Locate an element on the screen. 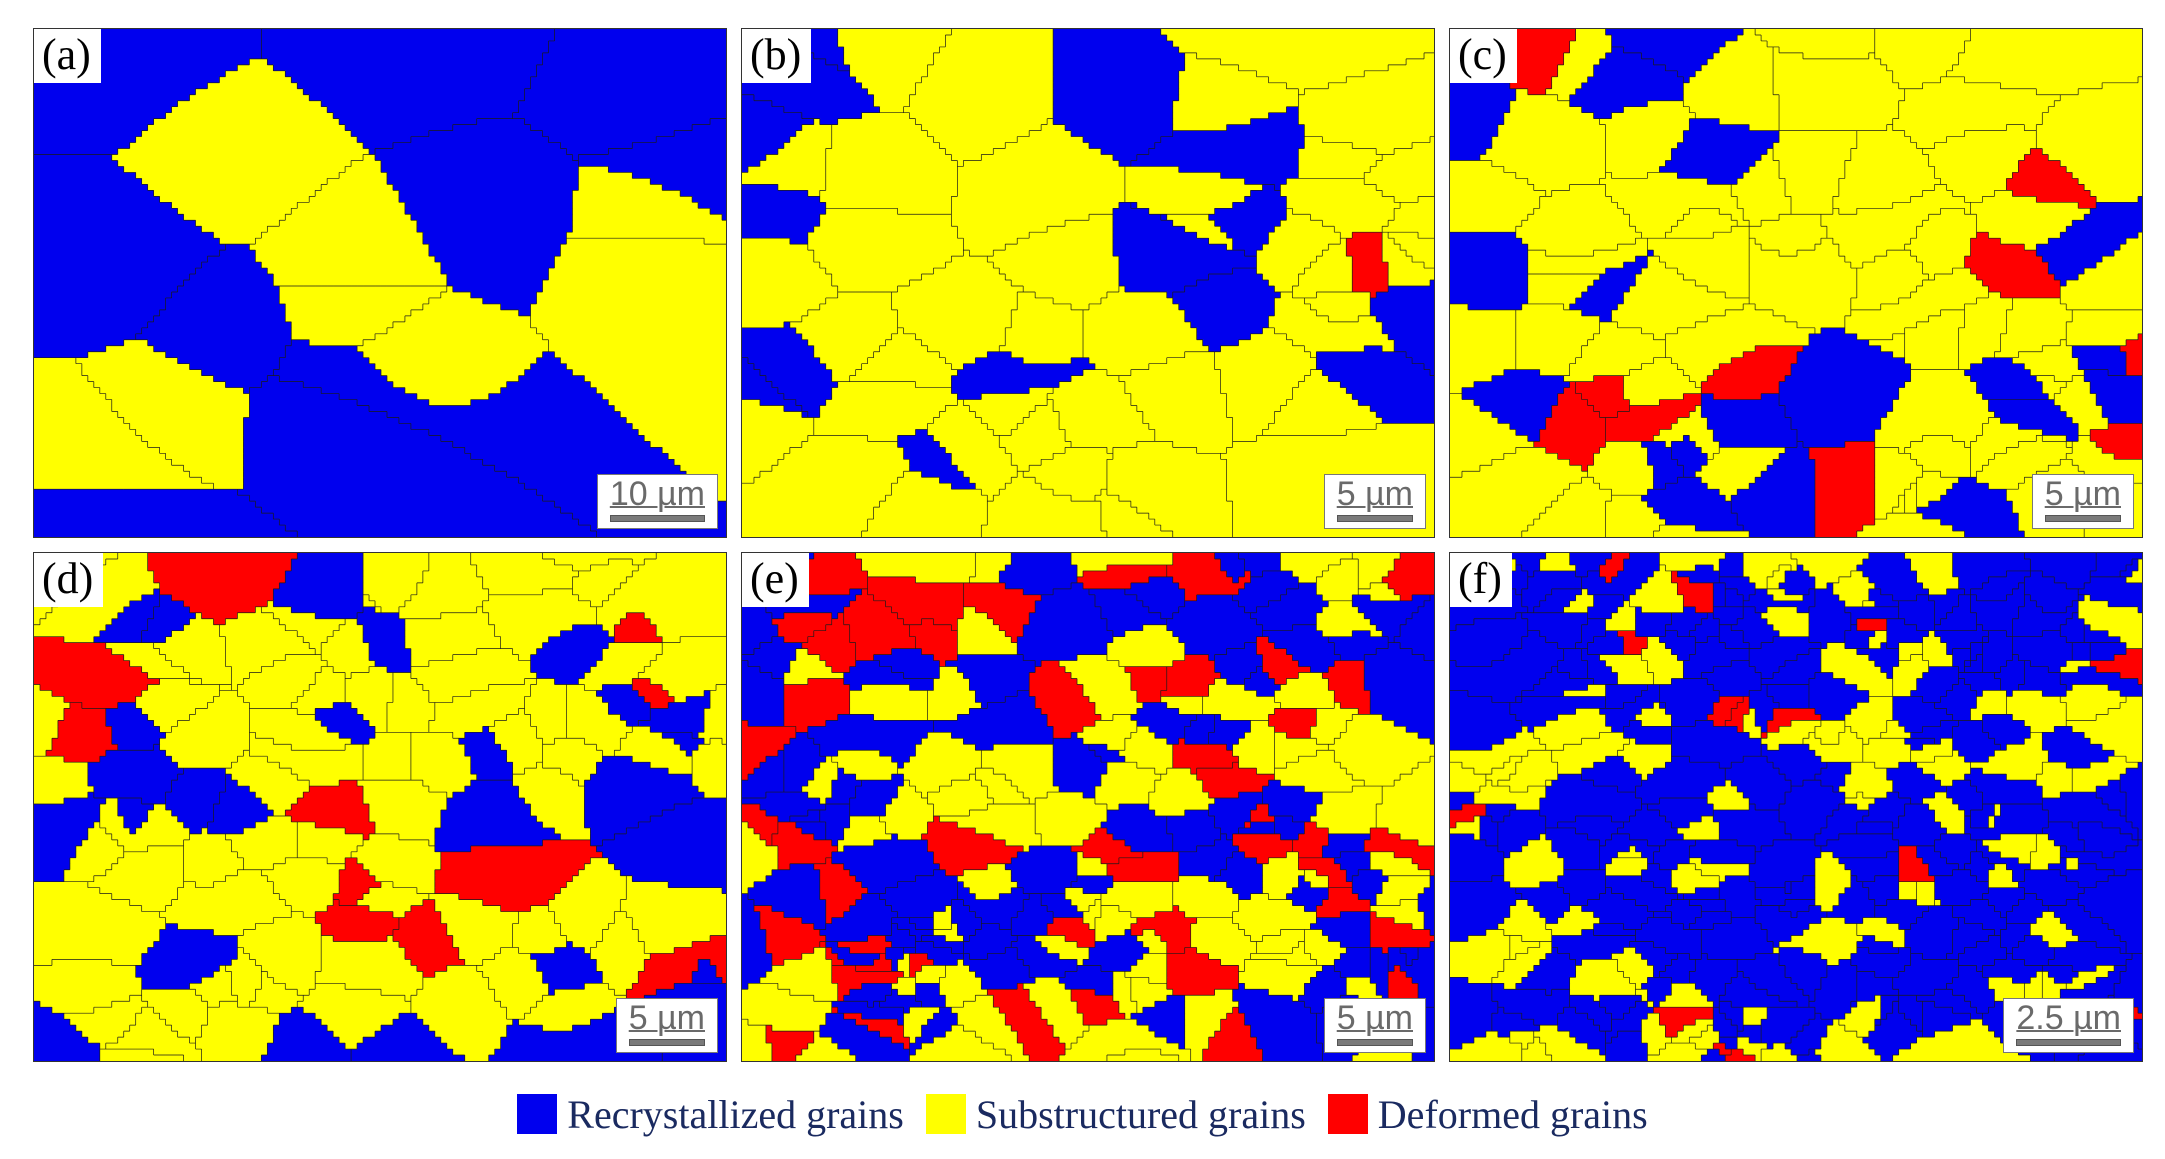 The image size is (2165, 1159). legend-item-deformed: Deformed grains is located at coordinates (1487, 1114).